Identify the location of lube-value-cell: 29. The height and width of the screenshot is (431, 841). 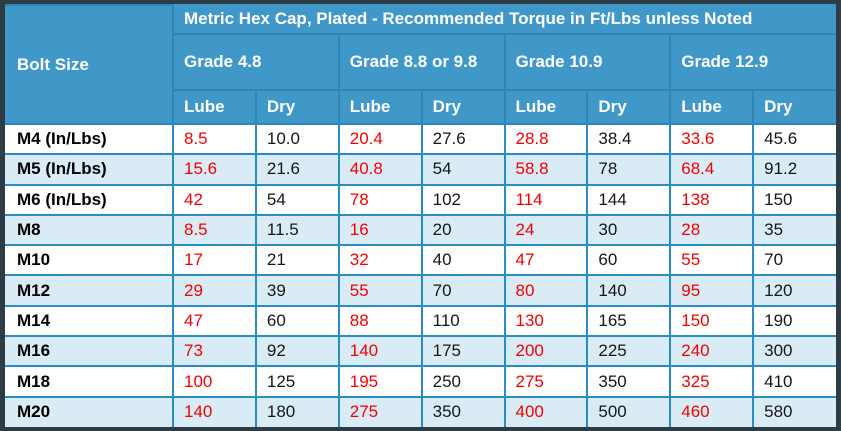
(214, 290).